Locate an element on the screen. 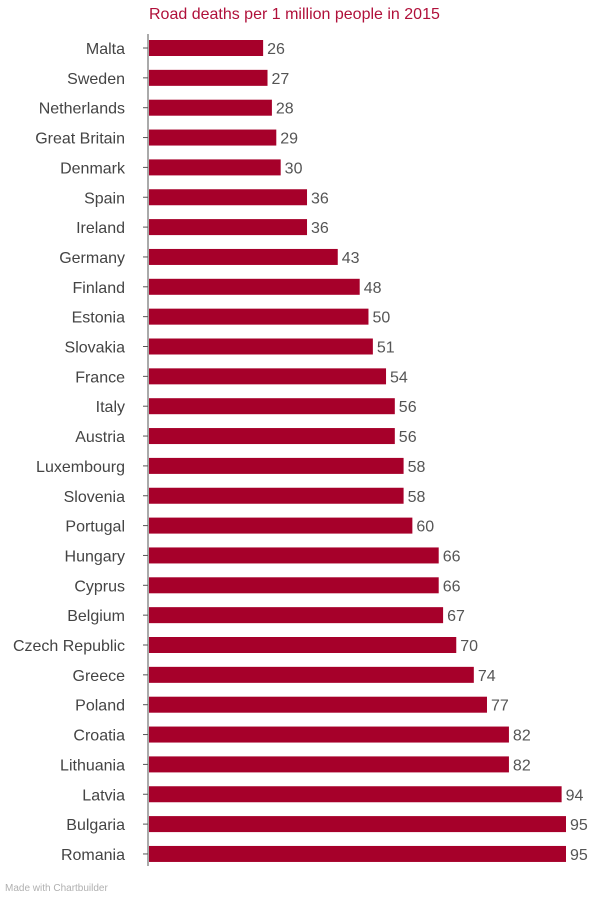 The height and width of the screenshot is (900, 602). value-label: 67 is located at coordinates (456, 616).